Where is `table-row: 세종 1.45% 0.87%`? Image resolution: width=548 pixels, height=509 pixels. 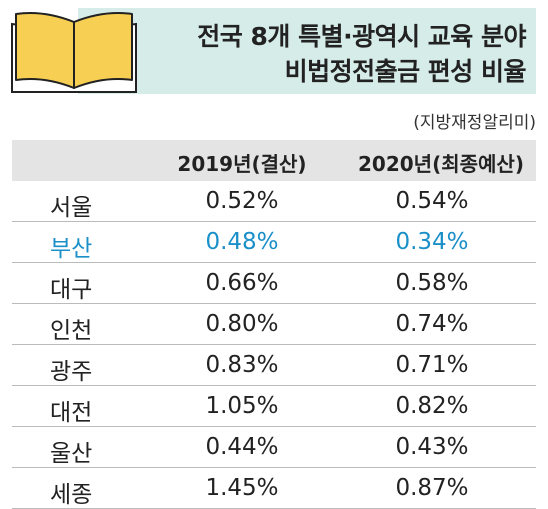 table-row: 세종 1.45% 0.87% is located at coordinates (274, 487).